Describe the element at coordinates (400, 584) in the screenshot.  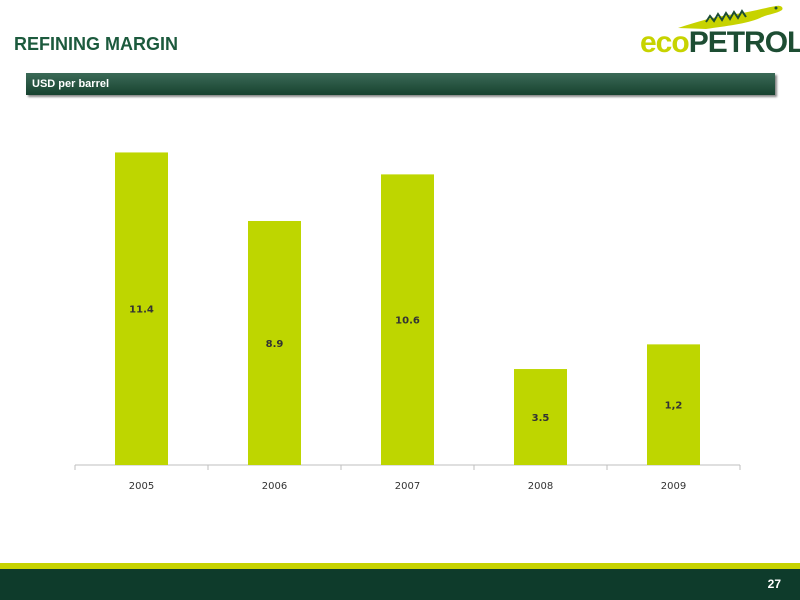
I see `footer-bar: 27` at that location.